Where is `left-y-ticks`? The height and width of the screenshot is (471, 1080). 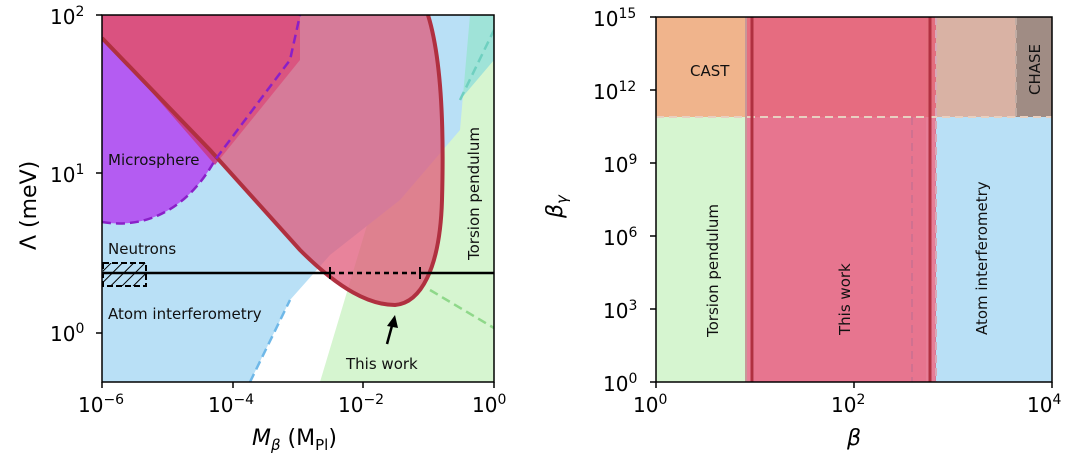
left-y-ticks is located at coordinates (99, 174).